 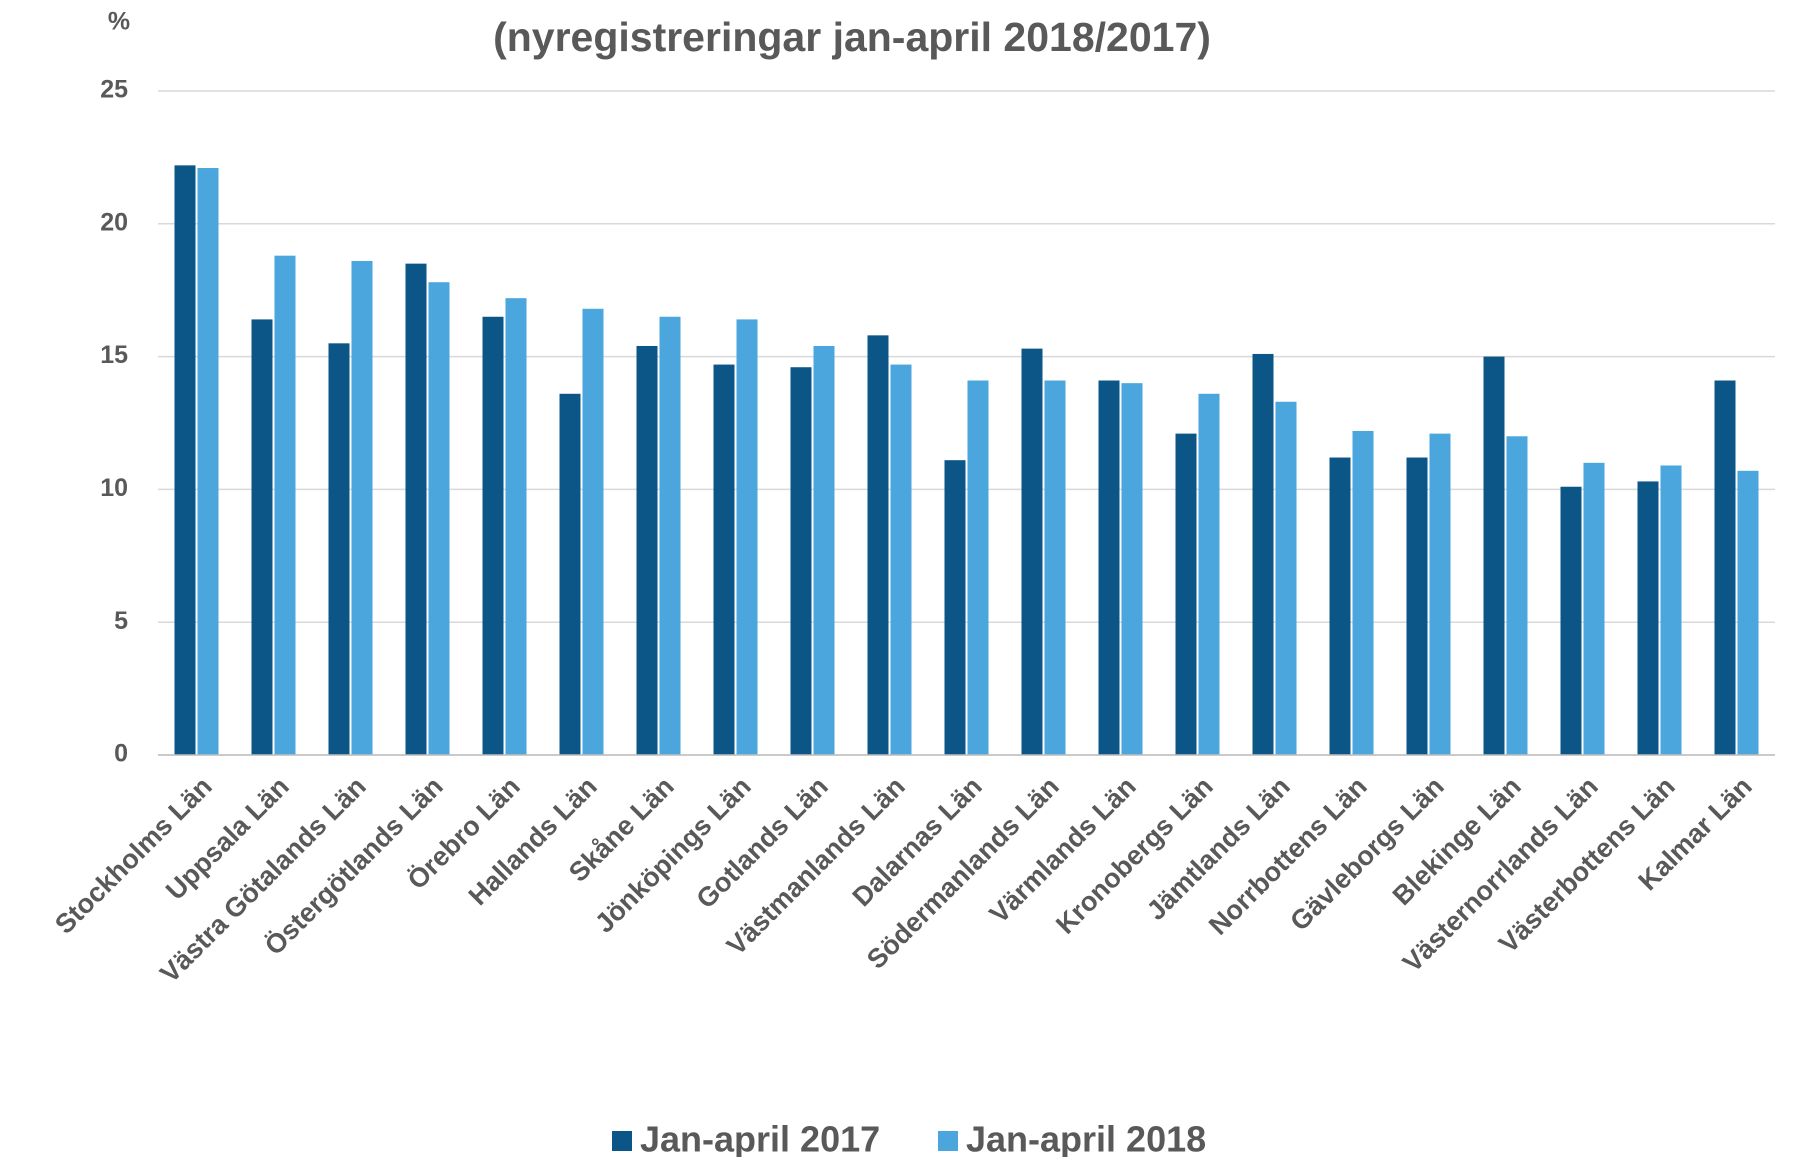 I want to click on y-tick-label: 25, so click(x=114, y=90).